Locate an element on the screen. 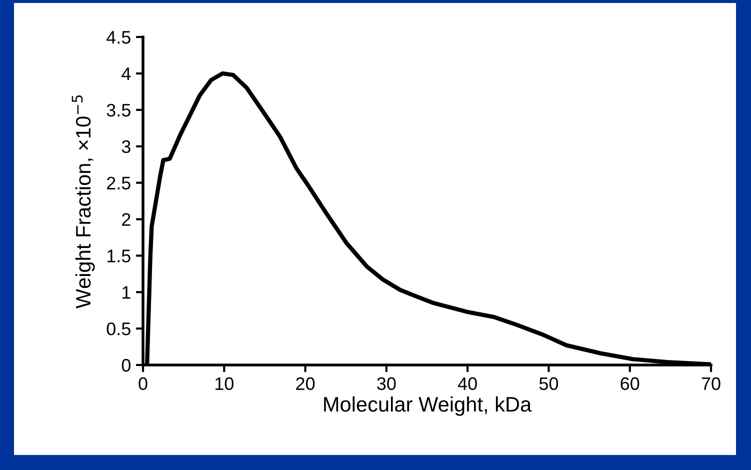 Image resolution: width=751 pixels, height=470 pixels. y-tick-label: 2 is located at coordinates (126, 219).